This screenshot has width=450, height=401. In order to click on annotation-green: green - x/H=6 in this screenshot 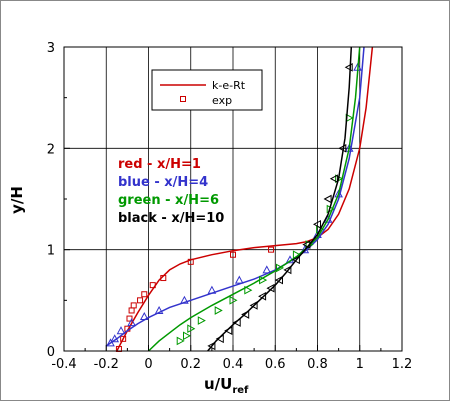, I will do `click(168, 200)`.